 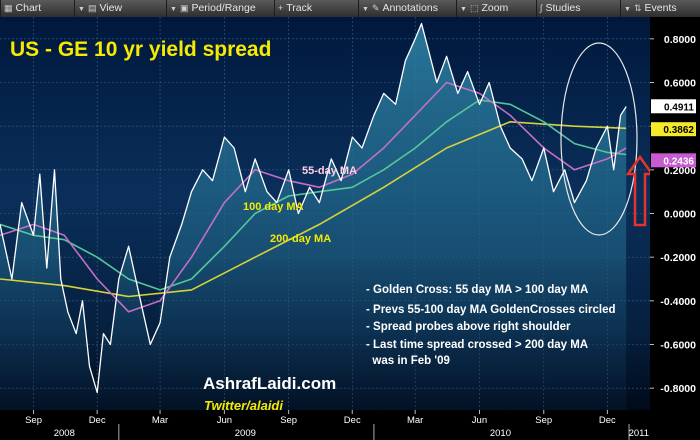 I want to click on track-menu-button: + Track, so click(x=316, y=8).